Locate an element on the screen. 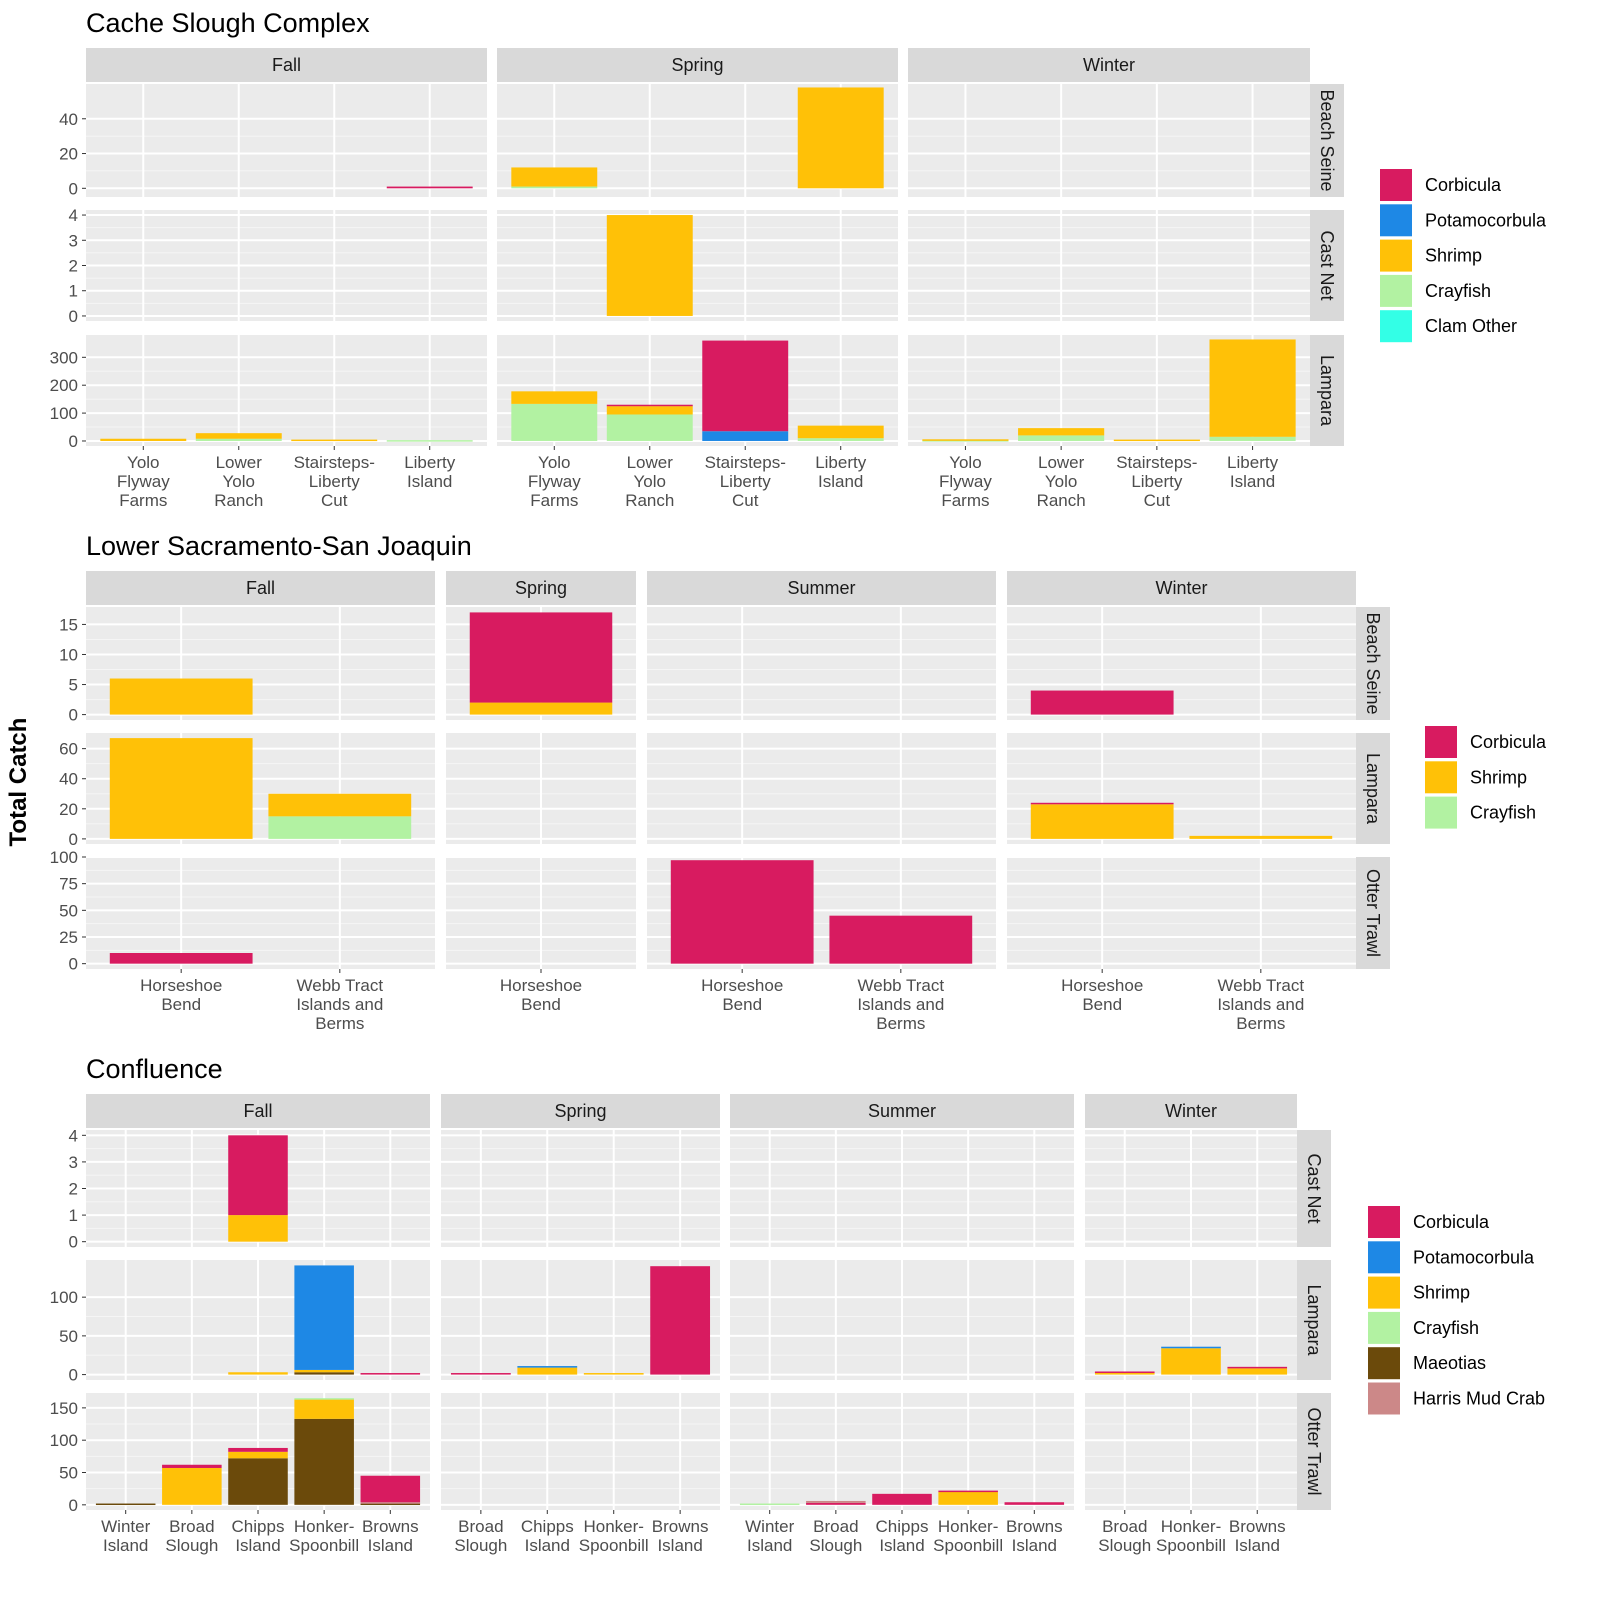 This screenshot has height=1600, width=1600. facet-strip-spring is located at coordinates (541, 588).